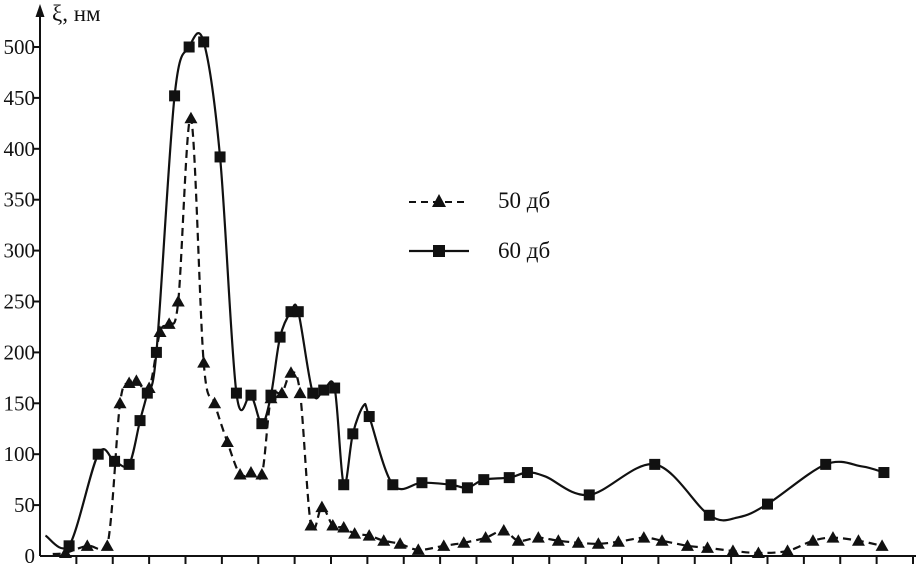 The height and width of the screenshot is (567, 917). I want to click on y-tick-label: 150, so click(20, 403).